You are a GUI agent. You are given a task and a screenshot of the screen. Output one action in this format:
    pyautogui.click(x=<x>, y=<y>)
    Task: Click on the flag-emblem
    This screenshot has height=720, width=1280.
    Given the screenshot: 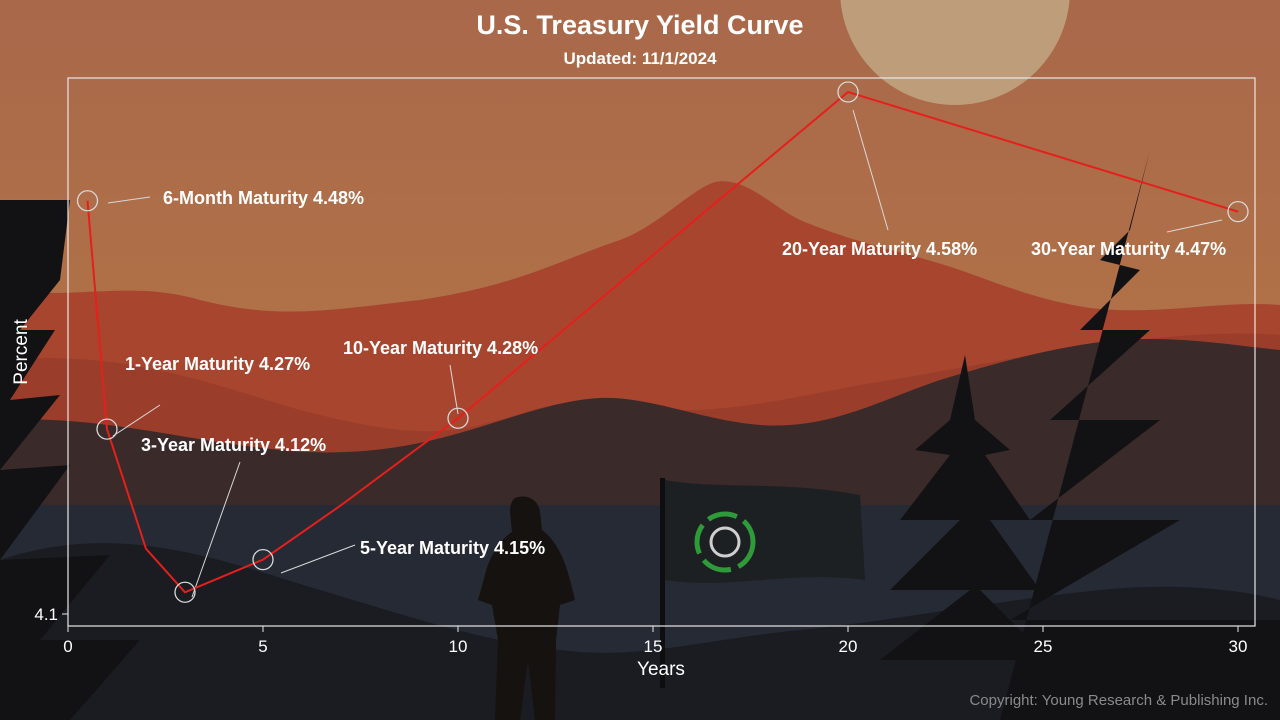 What is the action you would take?
    pyautogui.click(x=725, y=542)
    